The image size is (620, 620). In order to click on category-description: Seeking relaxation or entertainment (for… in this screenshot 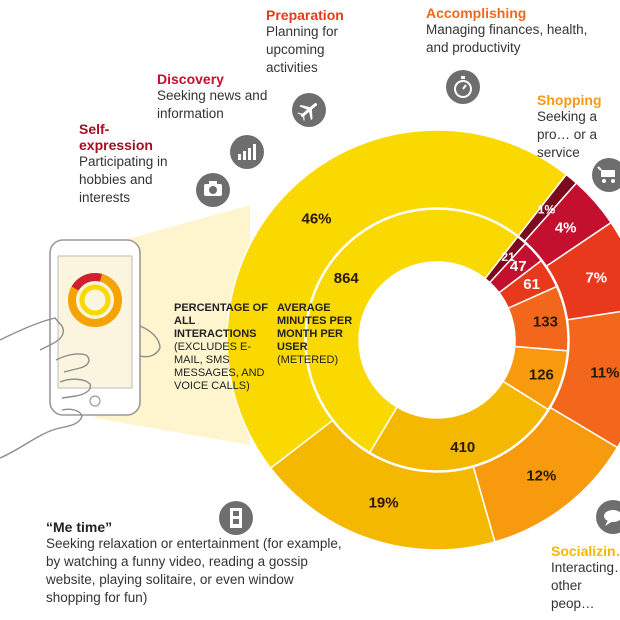, I will do `click(194, 570)`.